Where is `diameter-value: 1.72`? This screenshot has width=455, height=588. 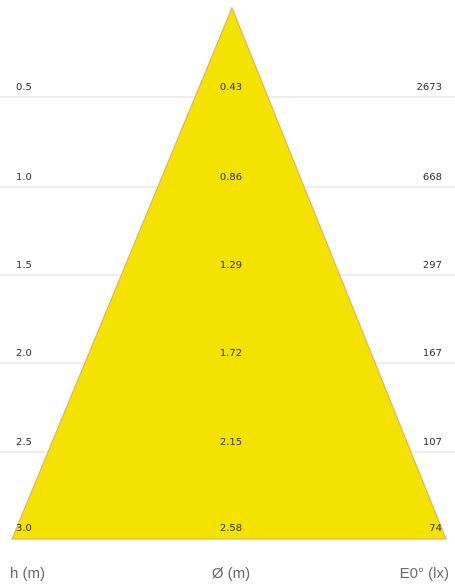 diameter-value: 1.72 is located at coordinates (231, 353).